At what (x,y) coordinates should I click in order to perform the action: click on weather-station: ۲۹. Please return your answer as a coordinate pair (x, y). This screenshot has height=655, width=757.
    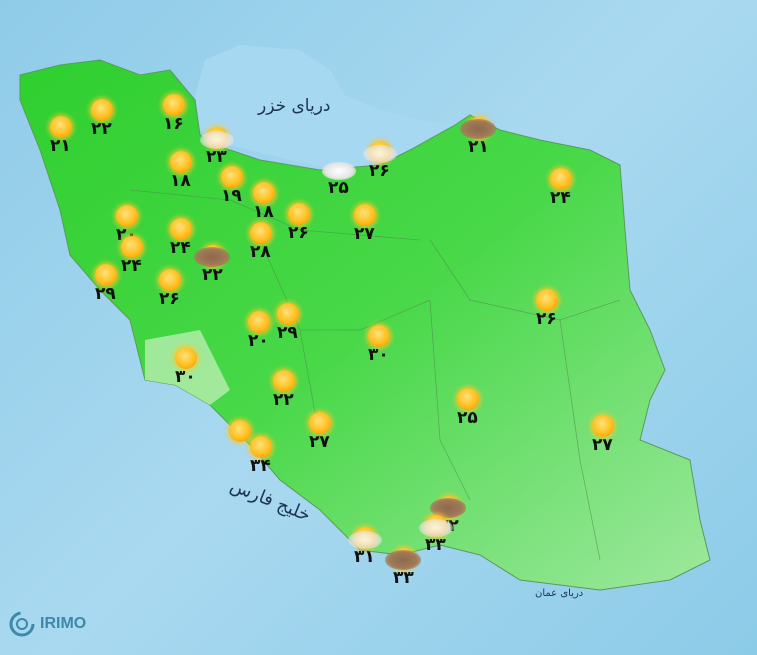
    Looking at the image, I should click on (289, 325).